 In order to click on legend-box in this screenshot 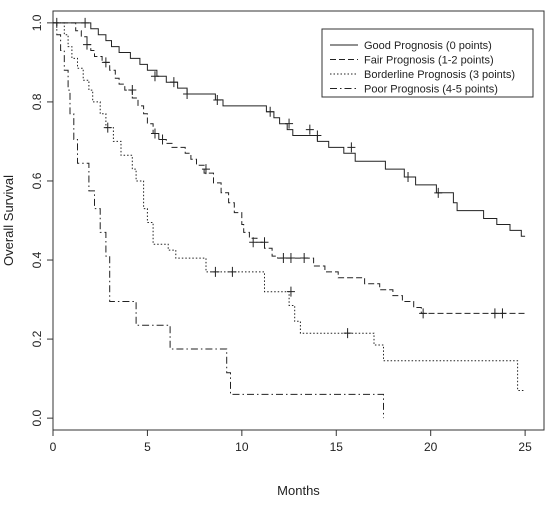, I will do `click(427, 63)`.